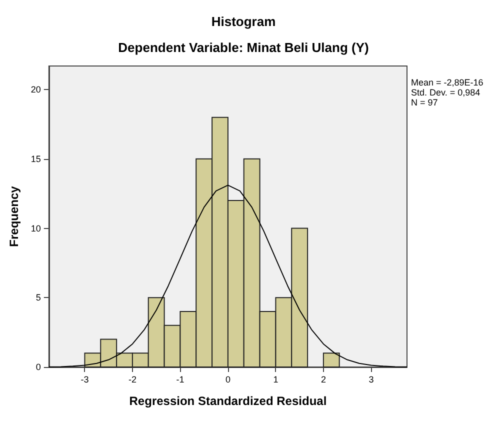  What do you see at coordinates (424, 103) in the screenshot?
I see `text: N = 97` at bounding box center [424, 103].